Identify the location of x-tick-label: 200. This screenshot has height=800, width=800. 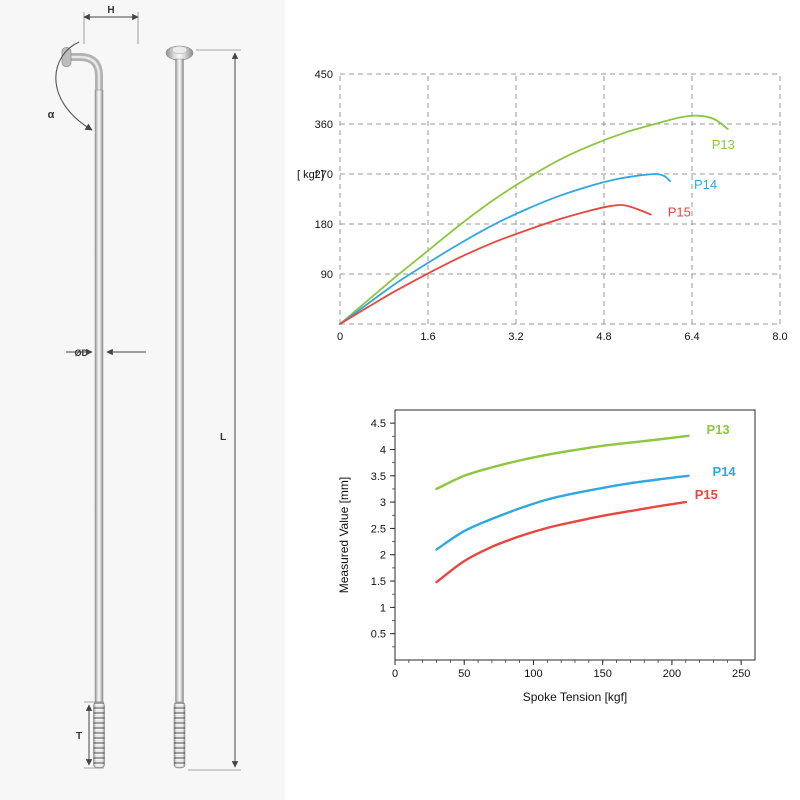
(672, 674).